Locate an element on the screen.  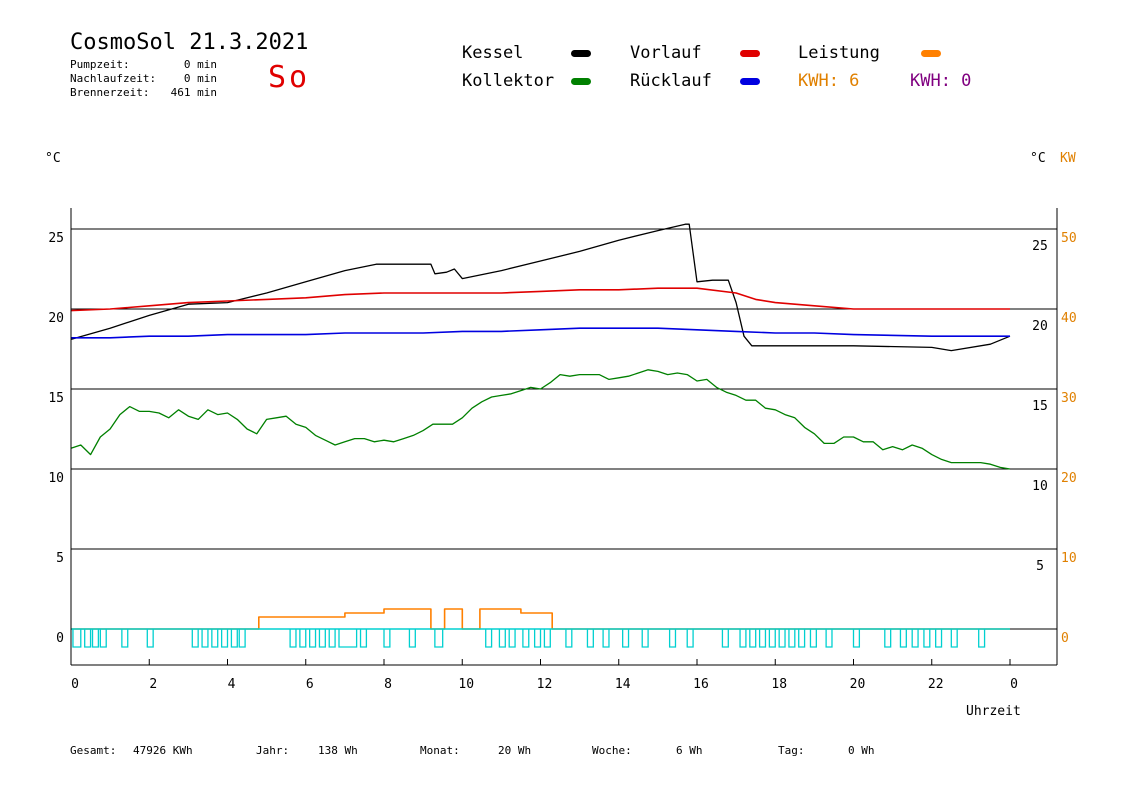
series-ruecklauf-line is located at coordinates (540, 333).